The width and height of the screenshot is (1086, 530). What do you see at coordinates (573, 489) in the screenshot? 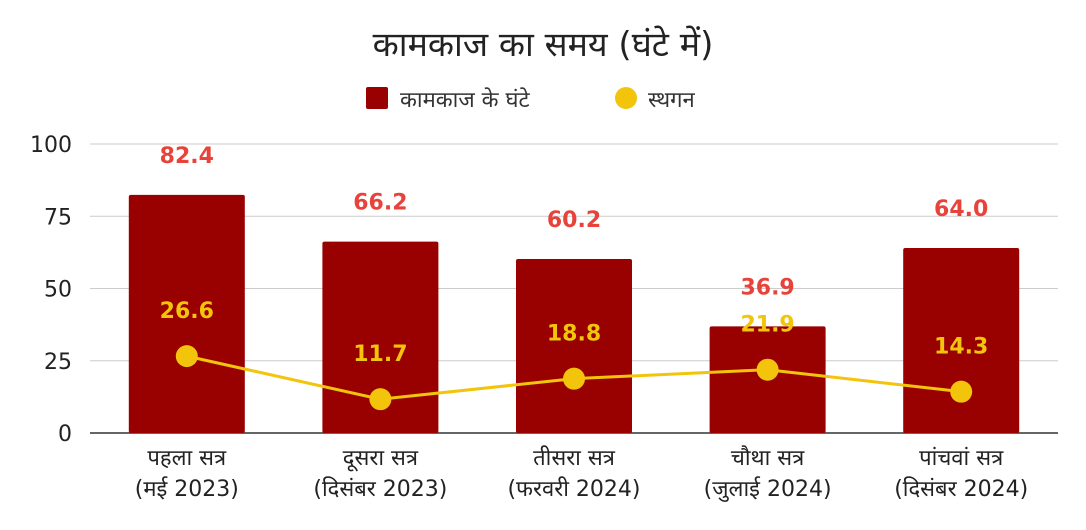
I see `category-label: (फरवरी 2024)` at bounding box center [573, 489].